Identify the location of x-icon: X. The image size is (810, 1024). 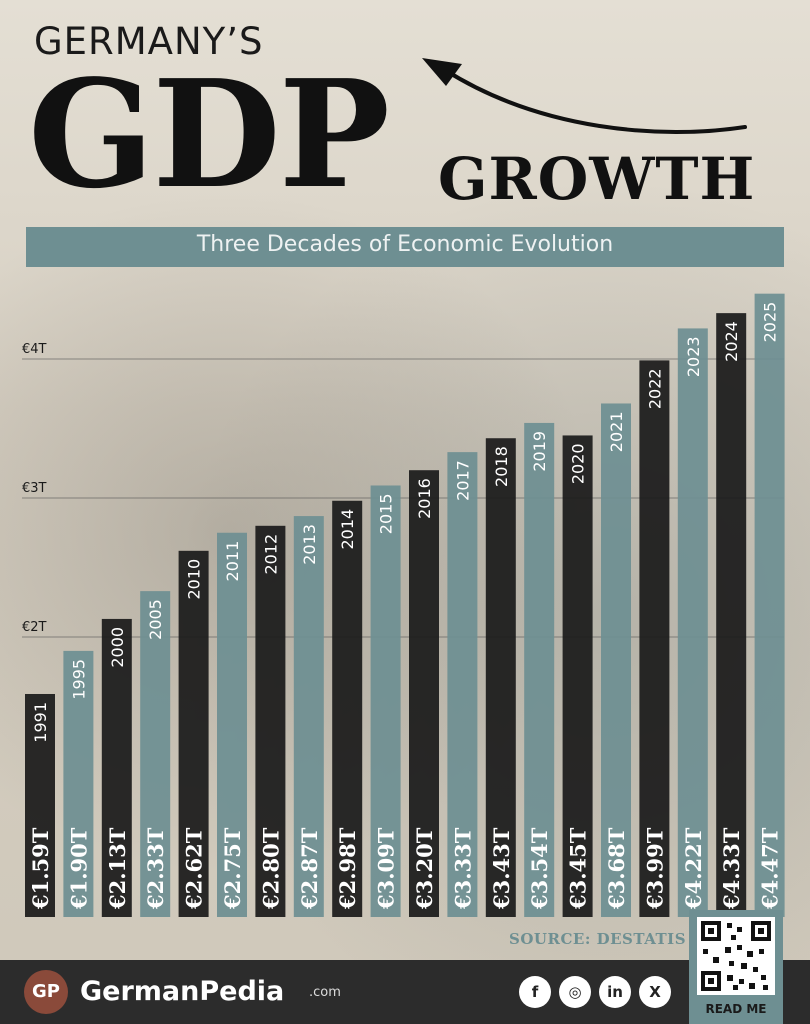
(655, 992).